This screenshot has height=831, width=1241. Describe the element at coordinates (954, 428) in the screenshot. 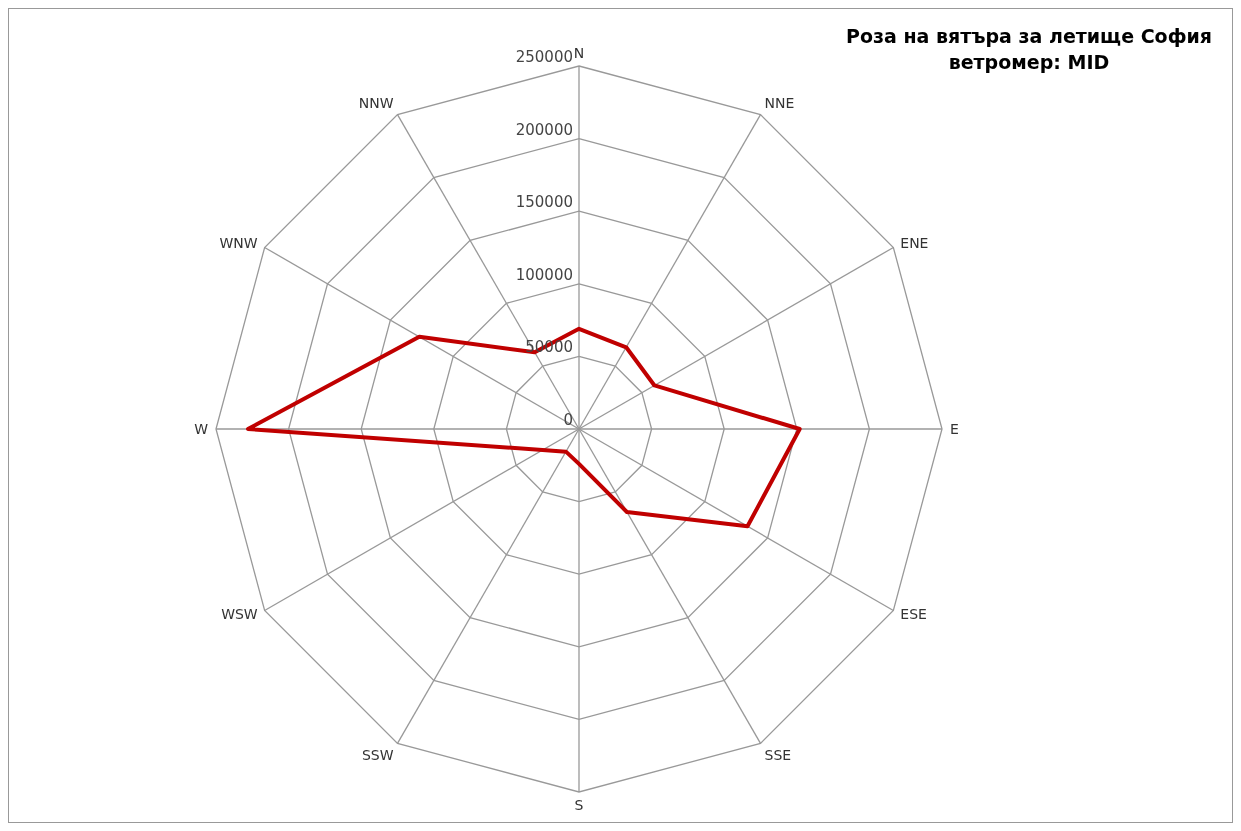

I see `spoke-label: E` at that location.